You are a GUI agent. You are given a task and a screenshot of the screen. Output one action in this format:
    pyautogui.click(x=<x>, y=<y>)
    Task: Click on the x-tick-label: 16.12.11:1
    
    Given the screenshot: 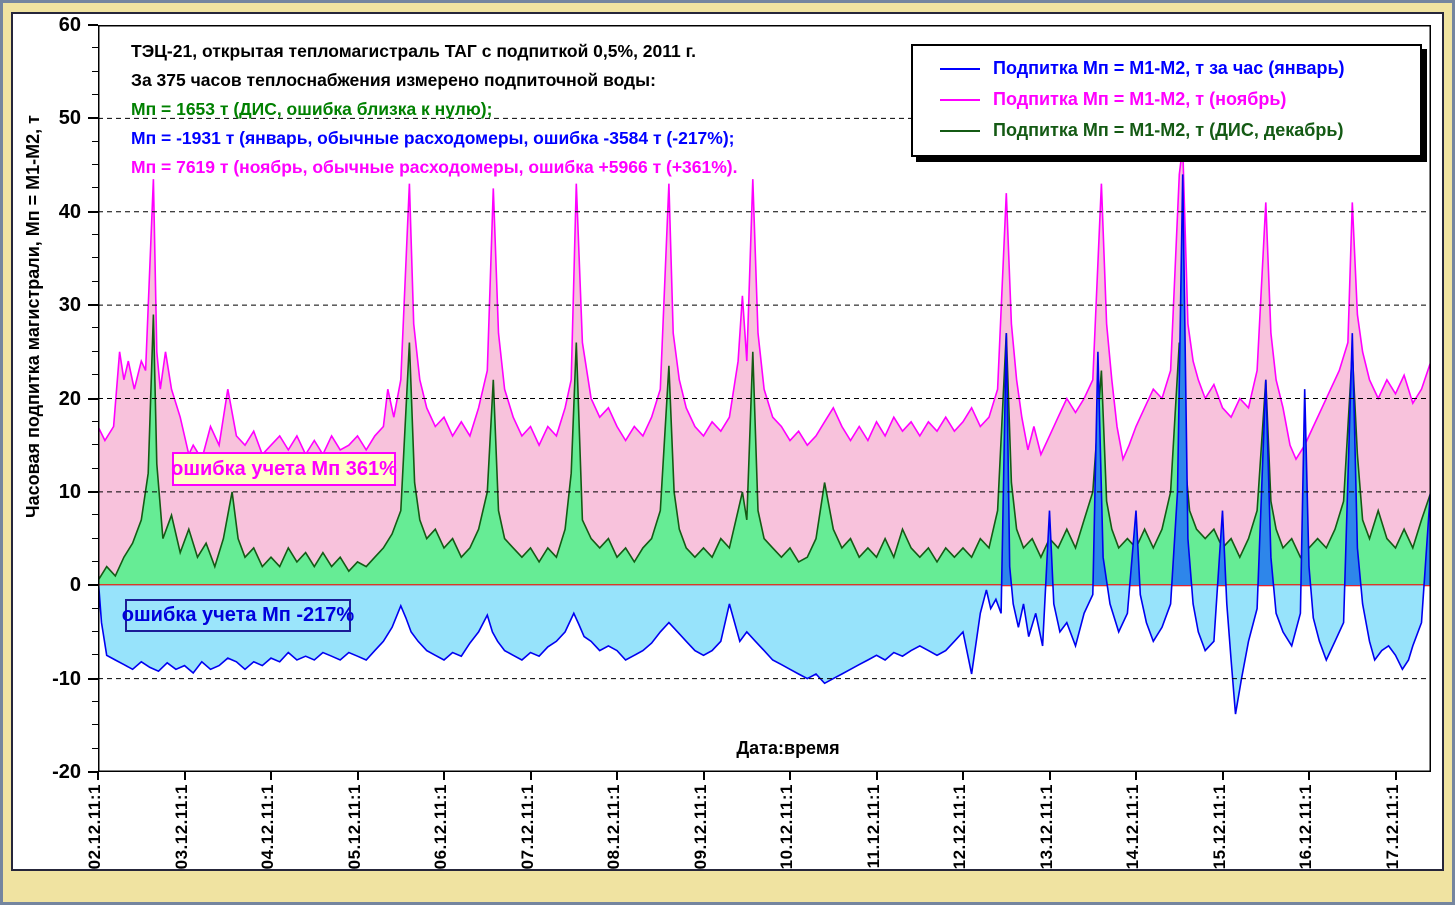 What is the action you would take?
    pyautogui.click(x=1305, y=827)
    